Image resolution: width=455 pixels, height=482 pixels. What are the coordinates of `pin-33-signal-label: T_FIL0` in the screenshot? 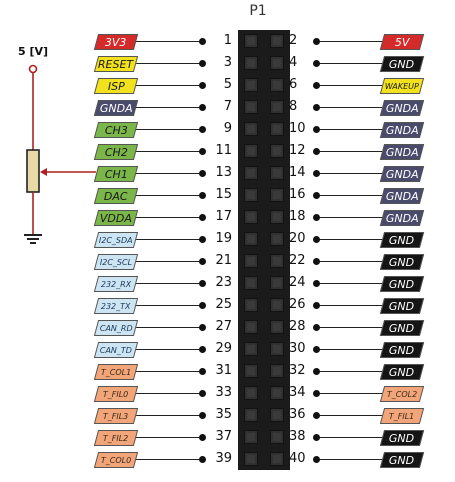 It's located at (116, 394).